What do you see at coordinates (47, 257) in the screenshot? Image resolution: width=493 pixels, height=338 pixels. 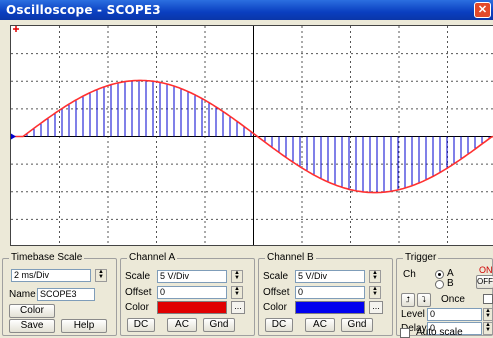 I see `timebase-legend: Timebase Scale` at bounding box center [47, 257].